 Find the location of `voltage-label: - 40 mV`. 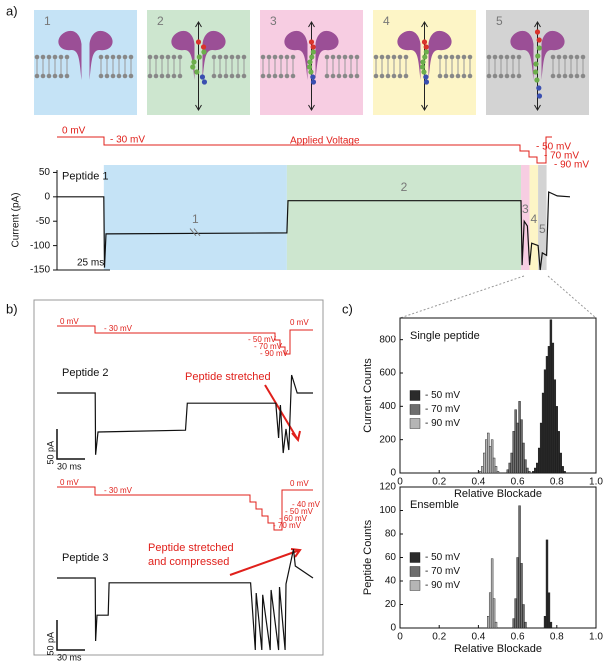

voltage-label: - 40 mV is located at coordinates (306, 504).